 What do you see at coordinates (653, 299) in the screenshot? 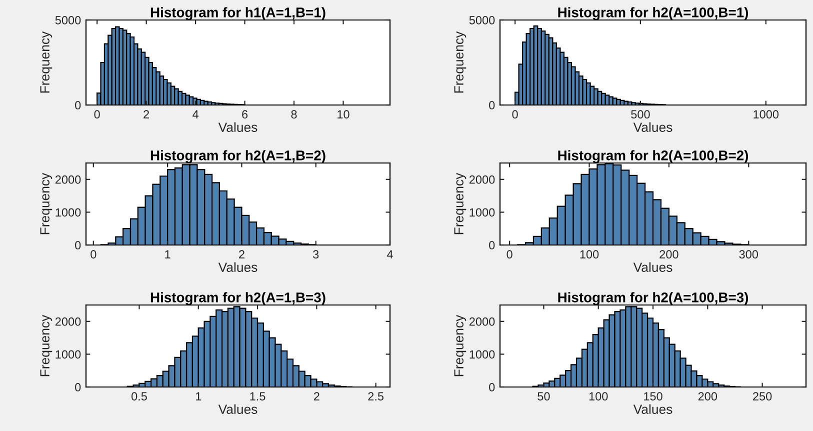
I see `chart-title: Histogram for h2(A=100,B=3)` at bounding box center [653, 299].